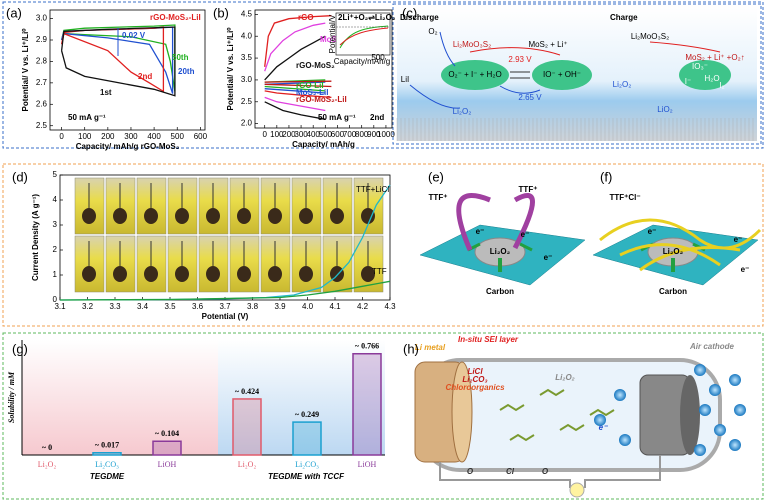 The width and height of the screenshot is (766, 502). What do you see at coordinates (419, 17) in the screenshot?
I see `diagram-text: Discharge` at bounding box center [419, 17].